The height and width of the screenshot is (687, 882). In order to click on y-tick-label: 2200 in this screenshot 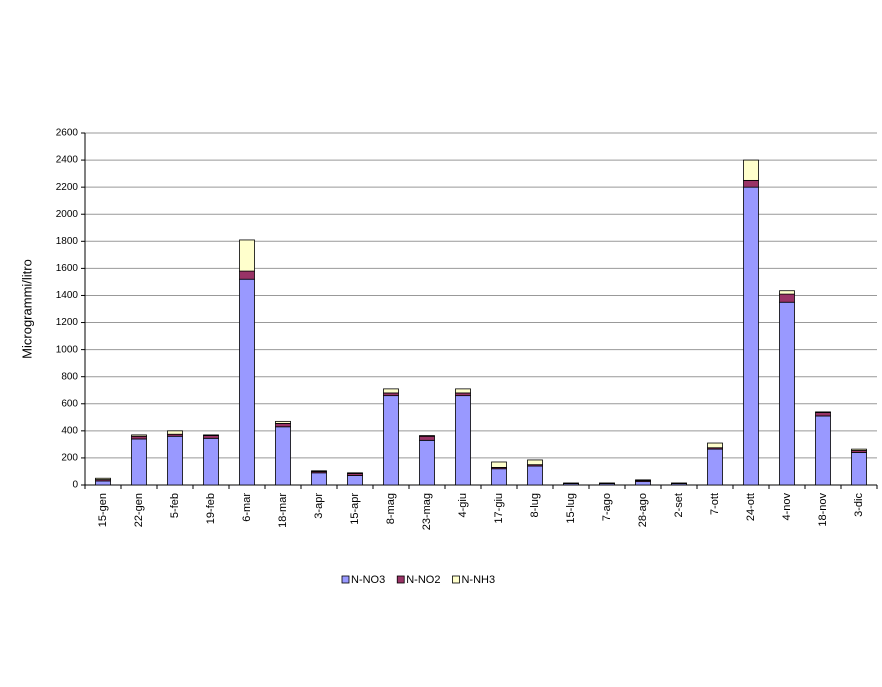, I will do `click(67, 187)`.